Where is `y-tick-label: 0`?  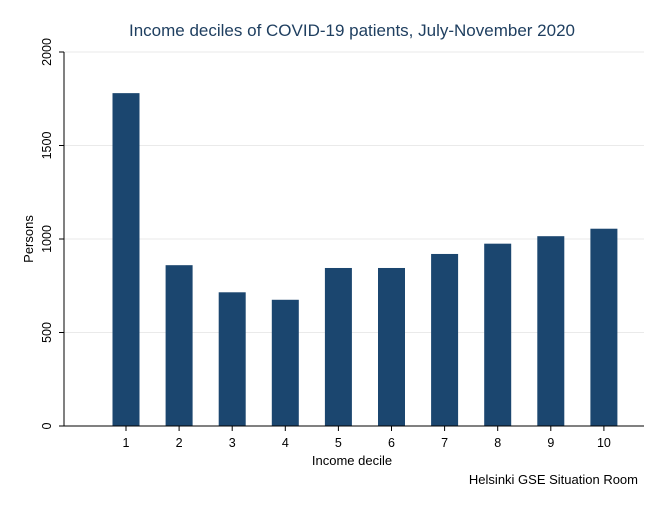
y-tick-label: 0 is located at coordinates (47, 425).